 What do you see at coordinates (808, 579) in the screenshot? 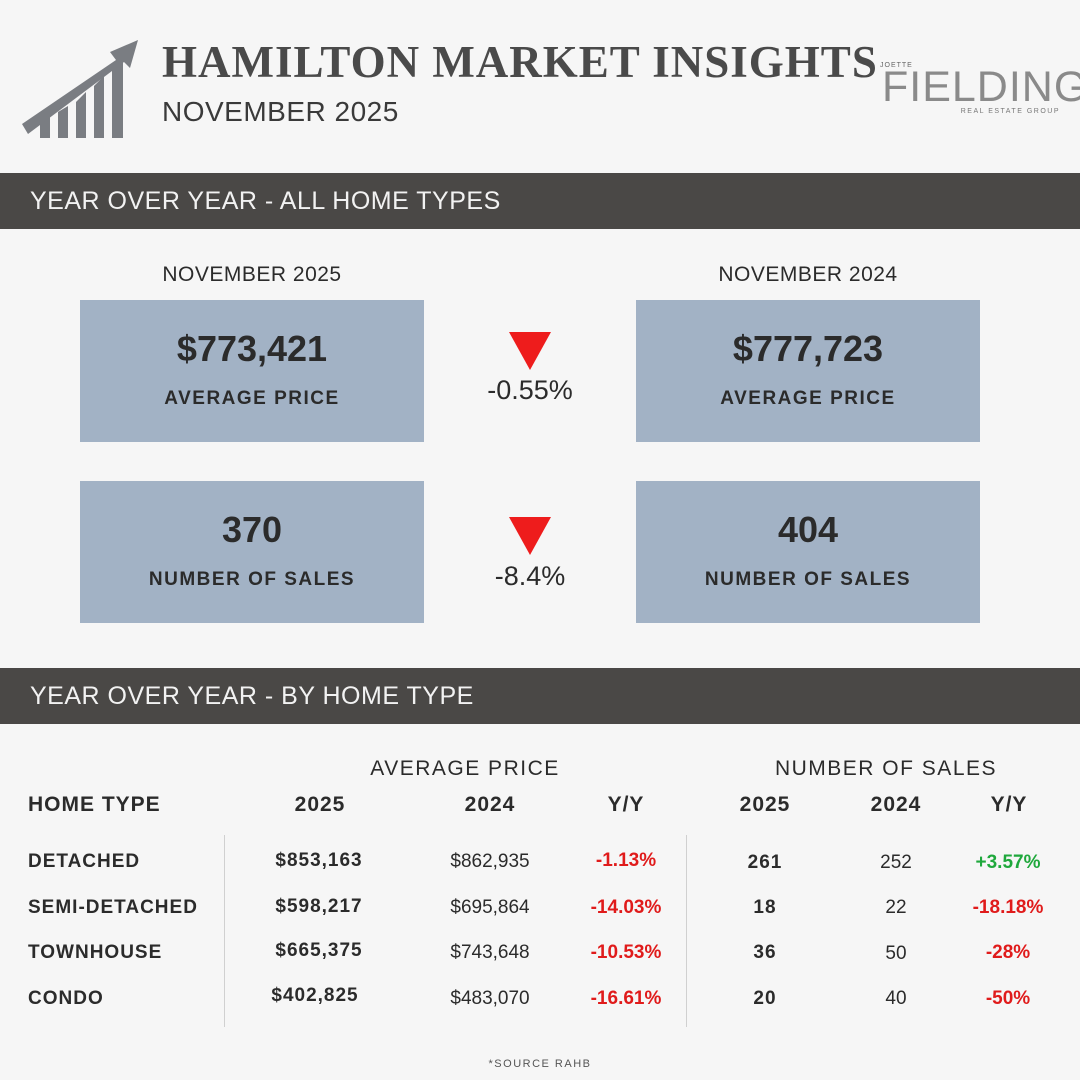
I see `previous-sales-label: NUMBER OF SALES` at bounding box center [808, 579].